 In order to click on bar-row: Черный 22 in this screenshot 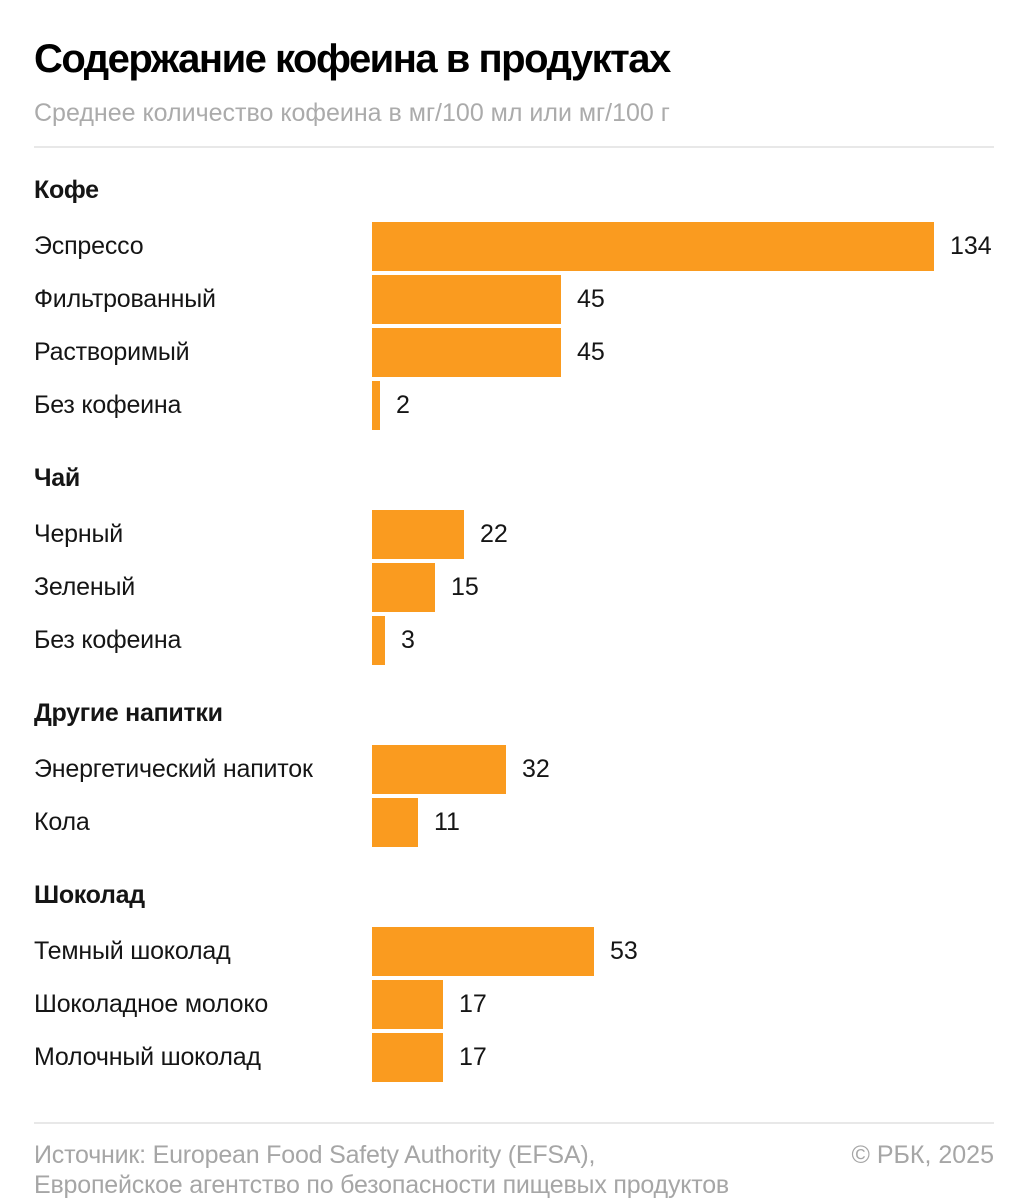, I will do `click(514, 534)`.